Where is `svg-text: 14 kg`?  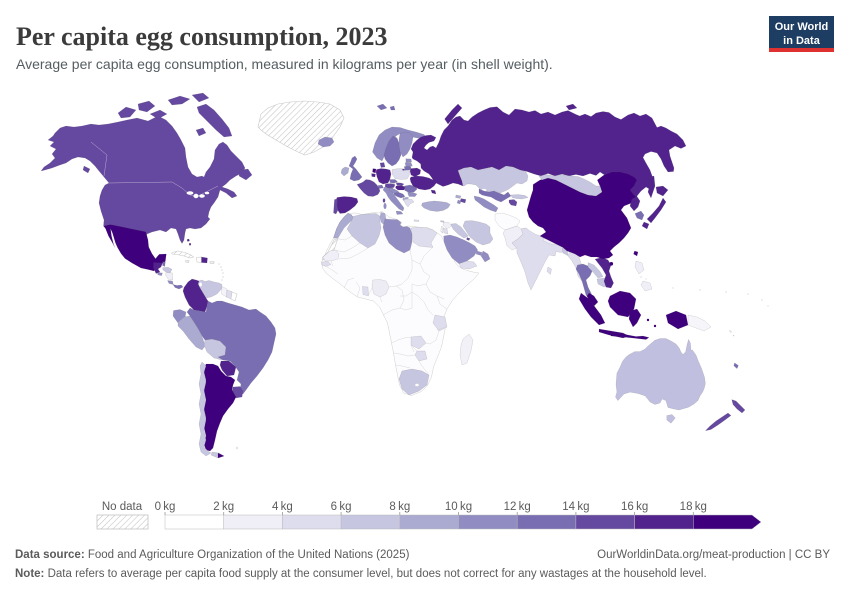 svg-text: 14 kg is located at coordinates (575, 507).